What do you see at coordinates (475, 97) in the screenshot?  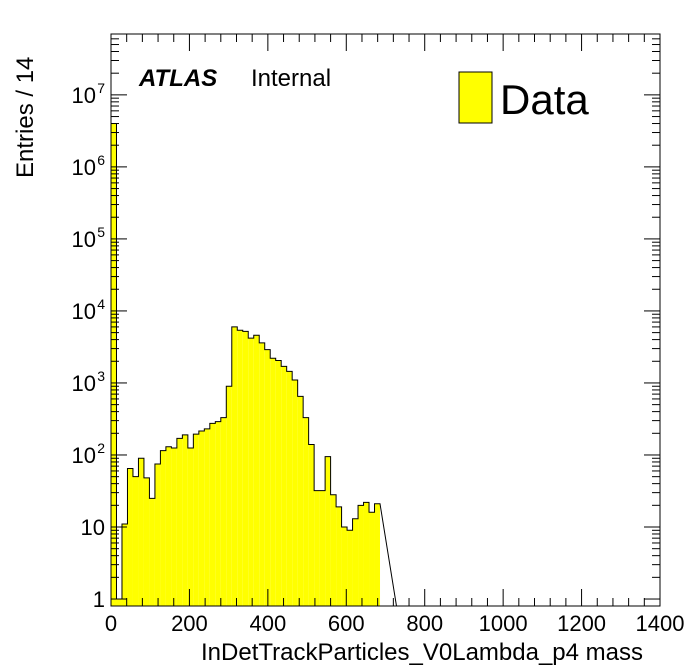 I see `legend-swatch-data` at bounding box center [475, 97].